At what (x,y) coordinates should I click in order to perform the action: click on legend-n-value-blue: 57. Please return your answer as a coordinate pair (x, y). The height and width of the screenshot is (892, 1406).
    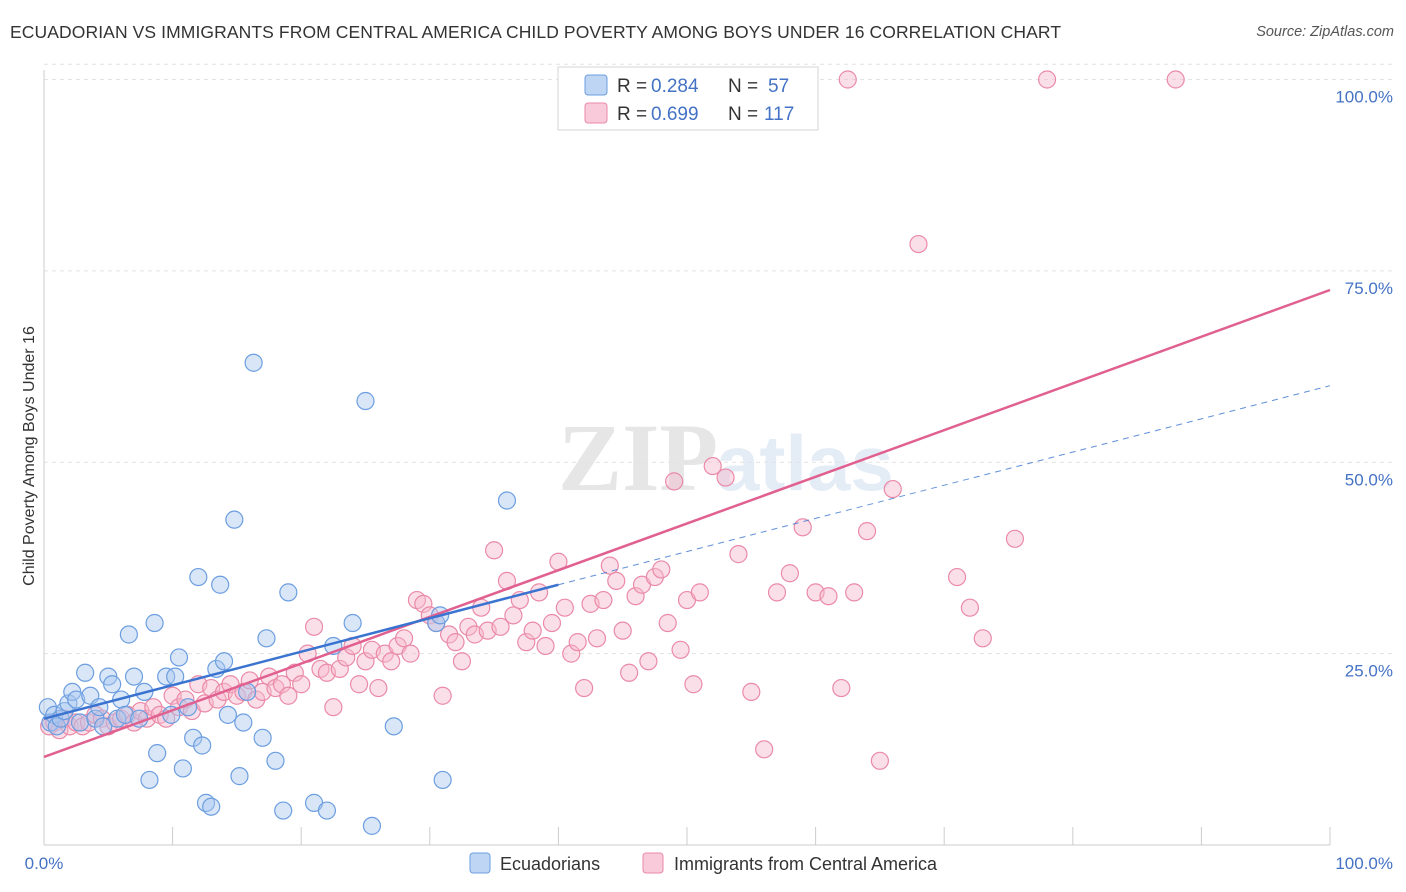
    Looking at the image, I should click on (778, 86).